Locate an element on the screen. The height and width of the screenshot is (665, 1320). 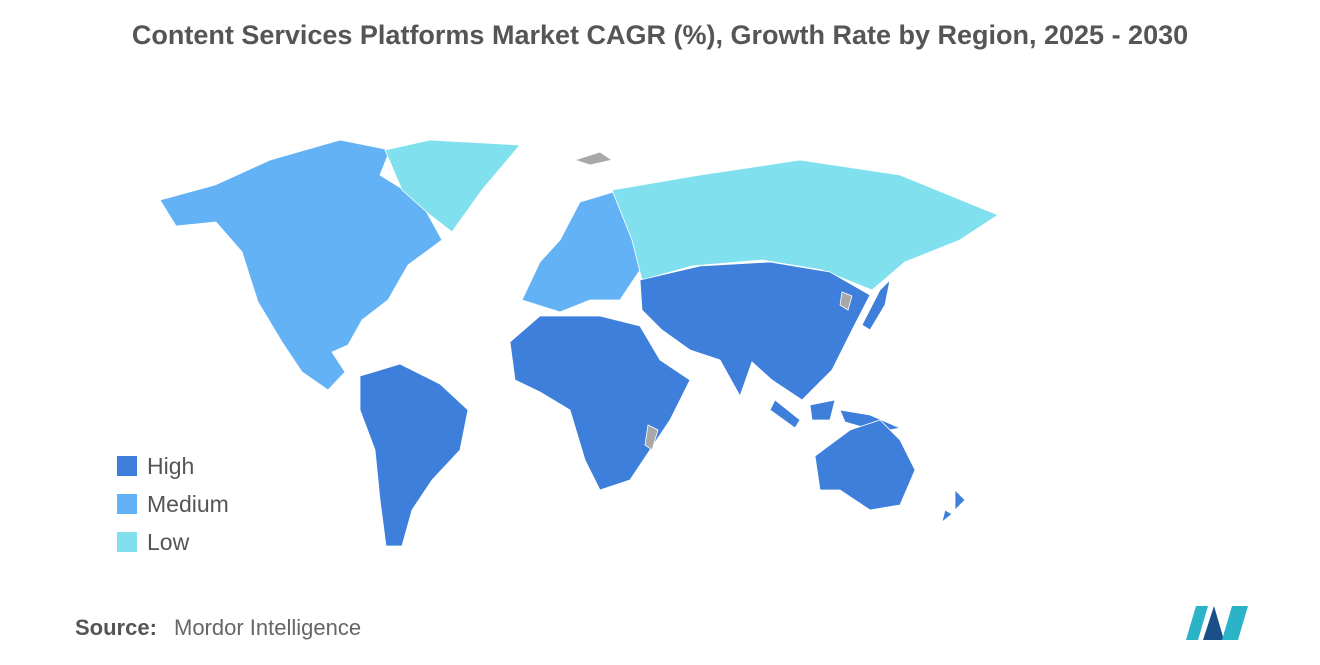
legend-label: Low is located at coordinates (168, 542).